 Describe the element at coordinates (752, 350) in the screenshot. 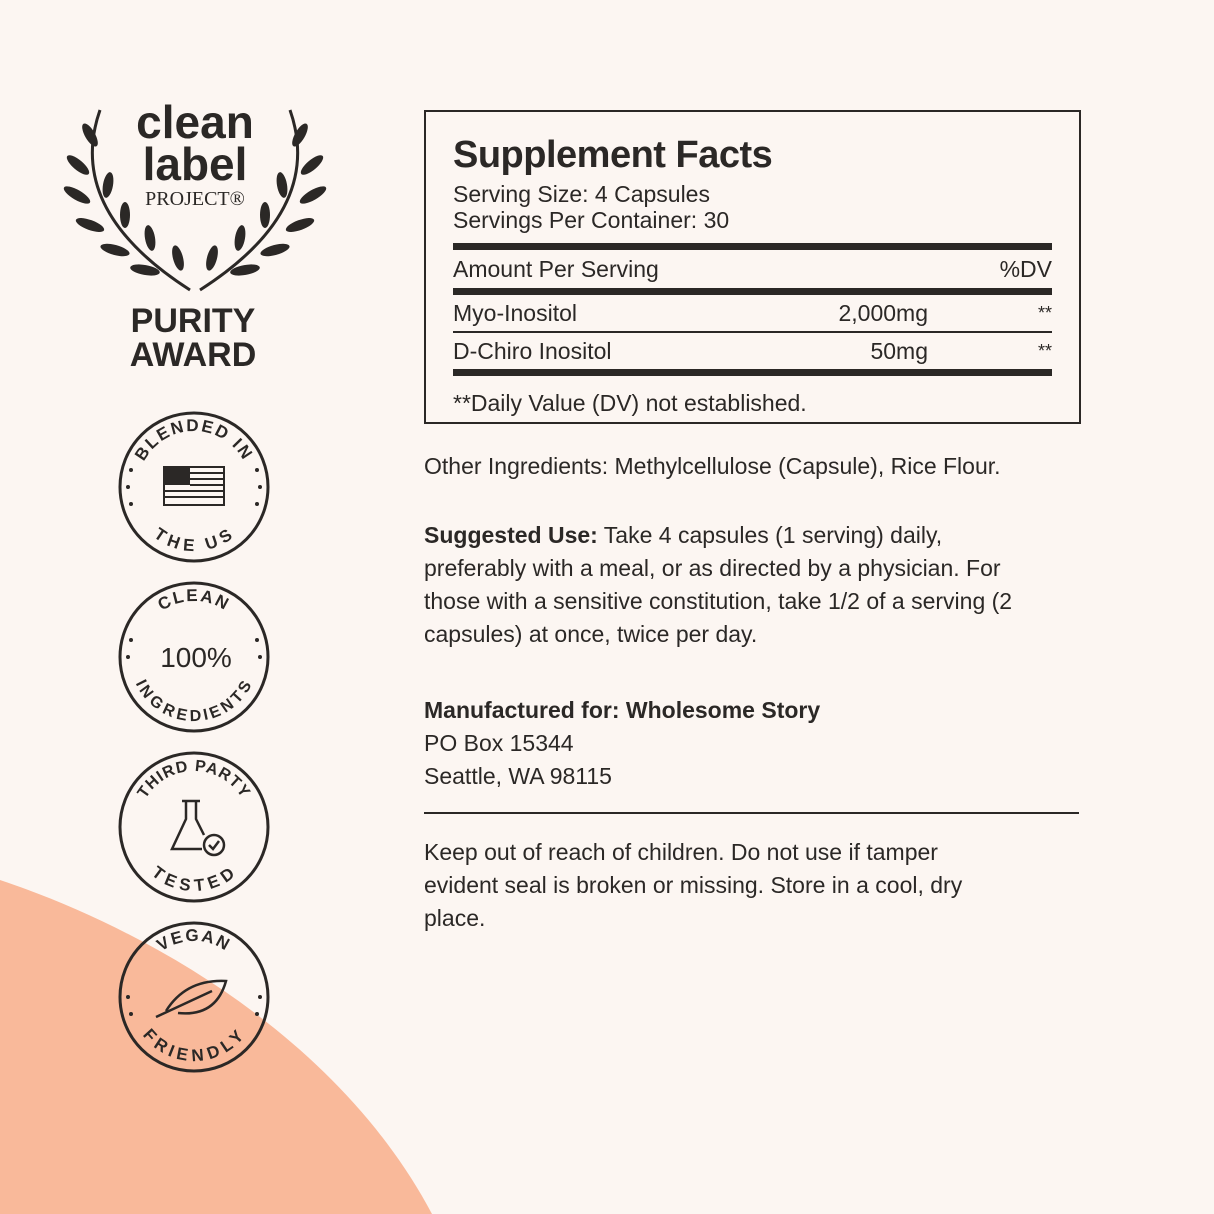

I see `facts-row: D-Chiro Inositol 50mg **` at that location.